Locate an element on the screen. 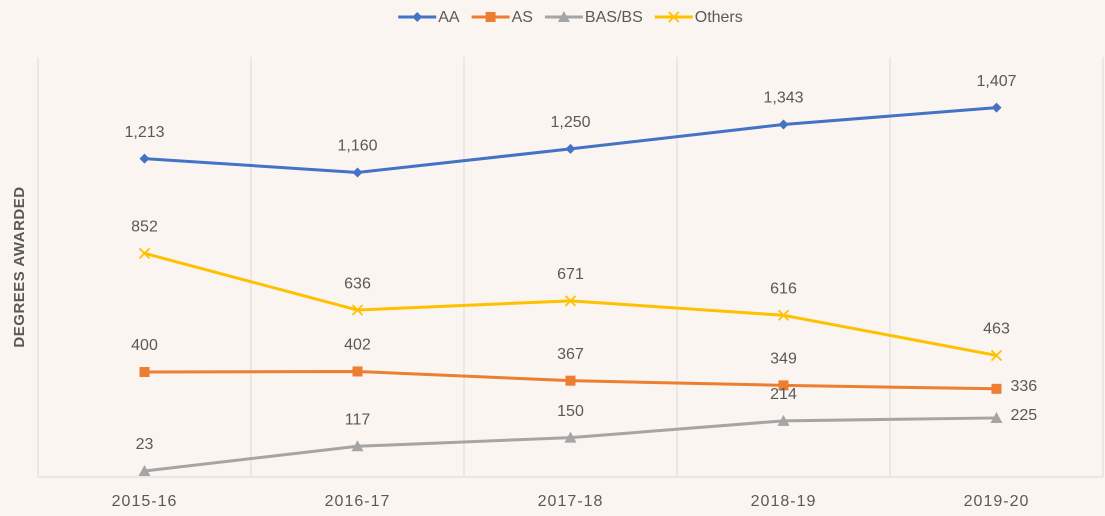  legend: AA AS BAS/BS Others is located at coordinates (570, 17).